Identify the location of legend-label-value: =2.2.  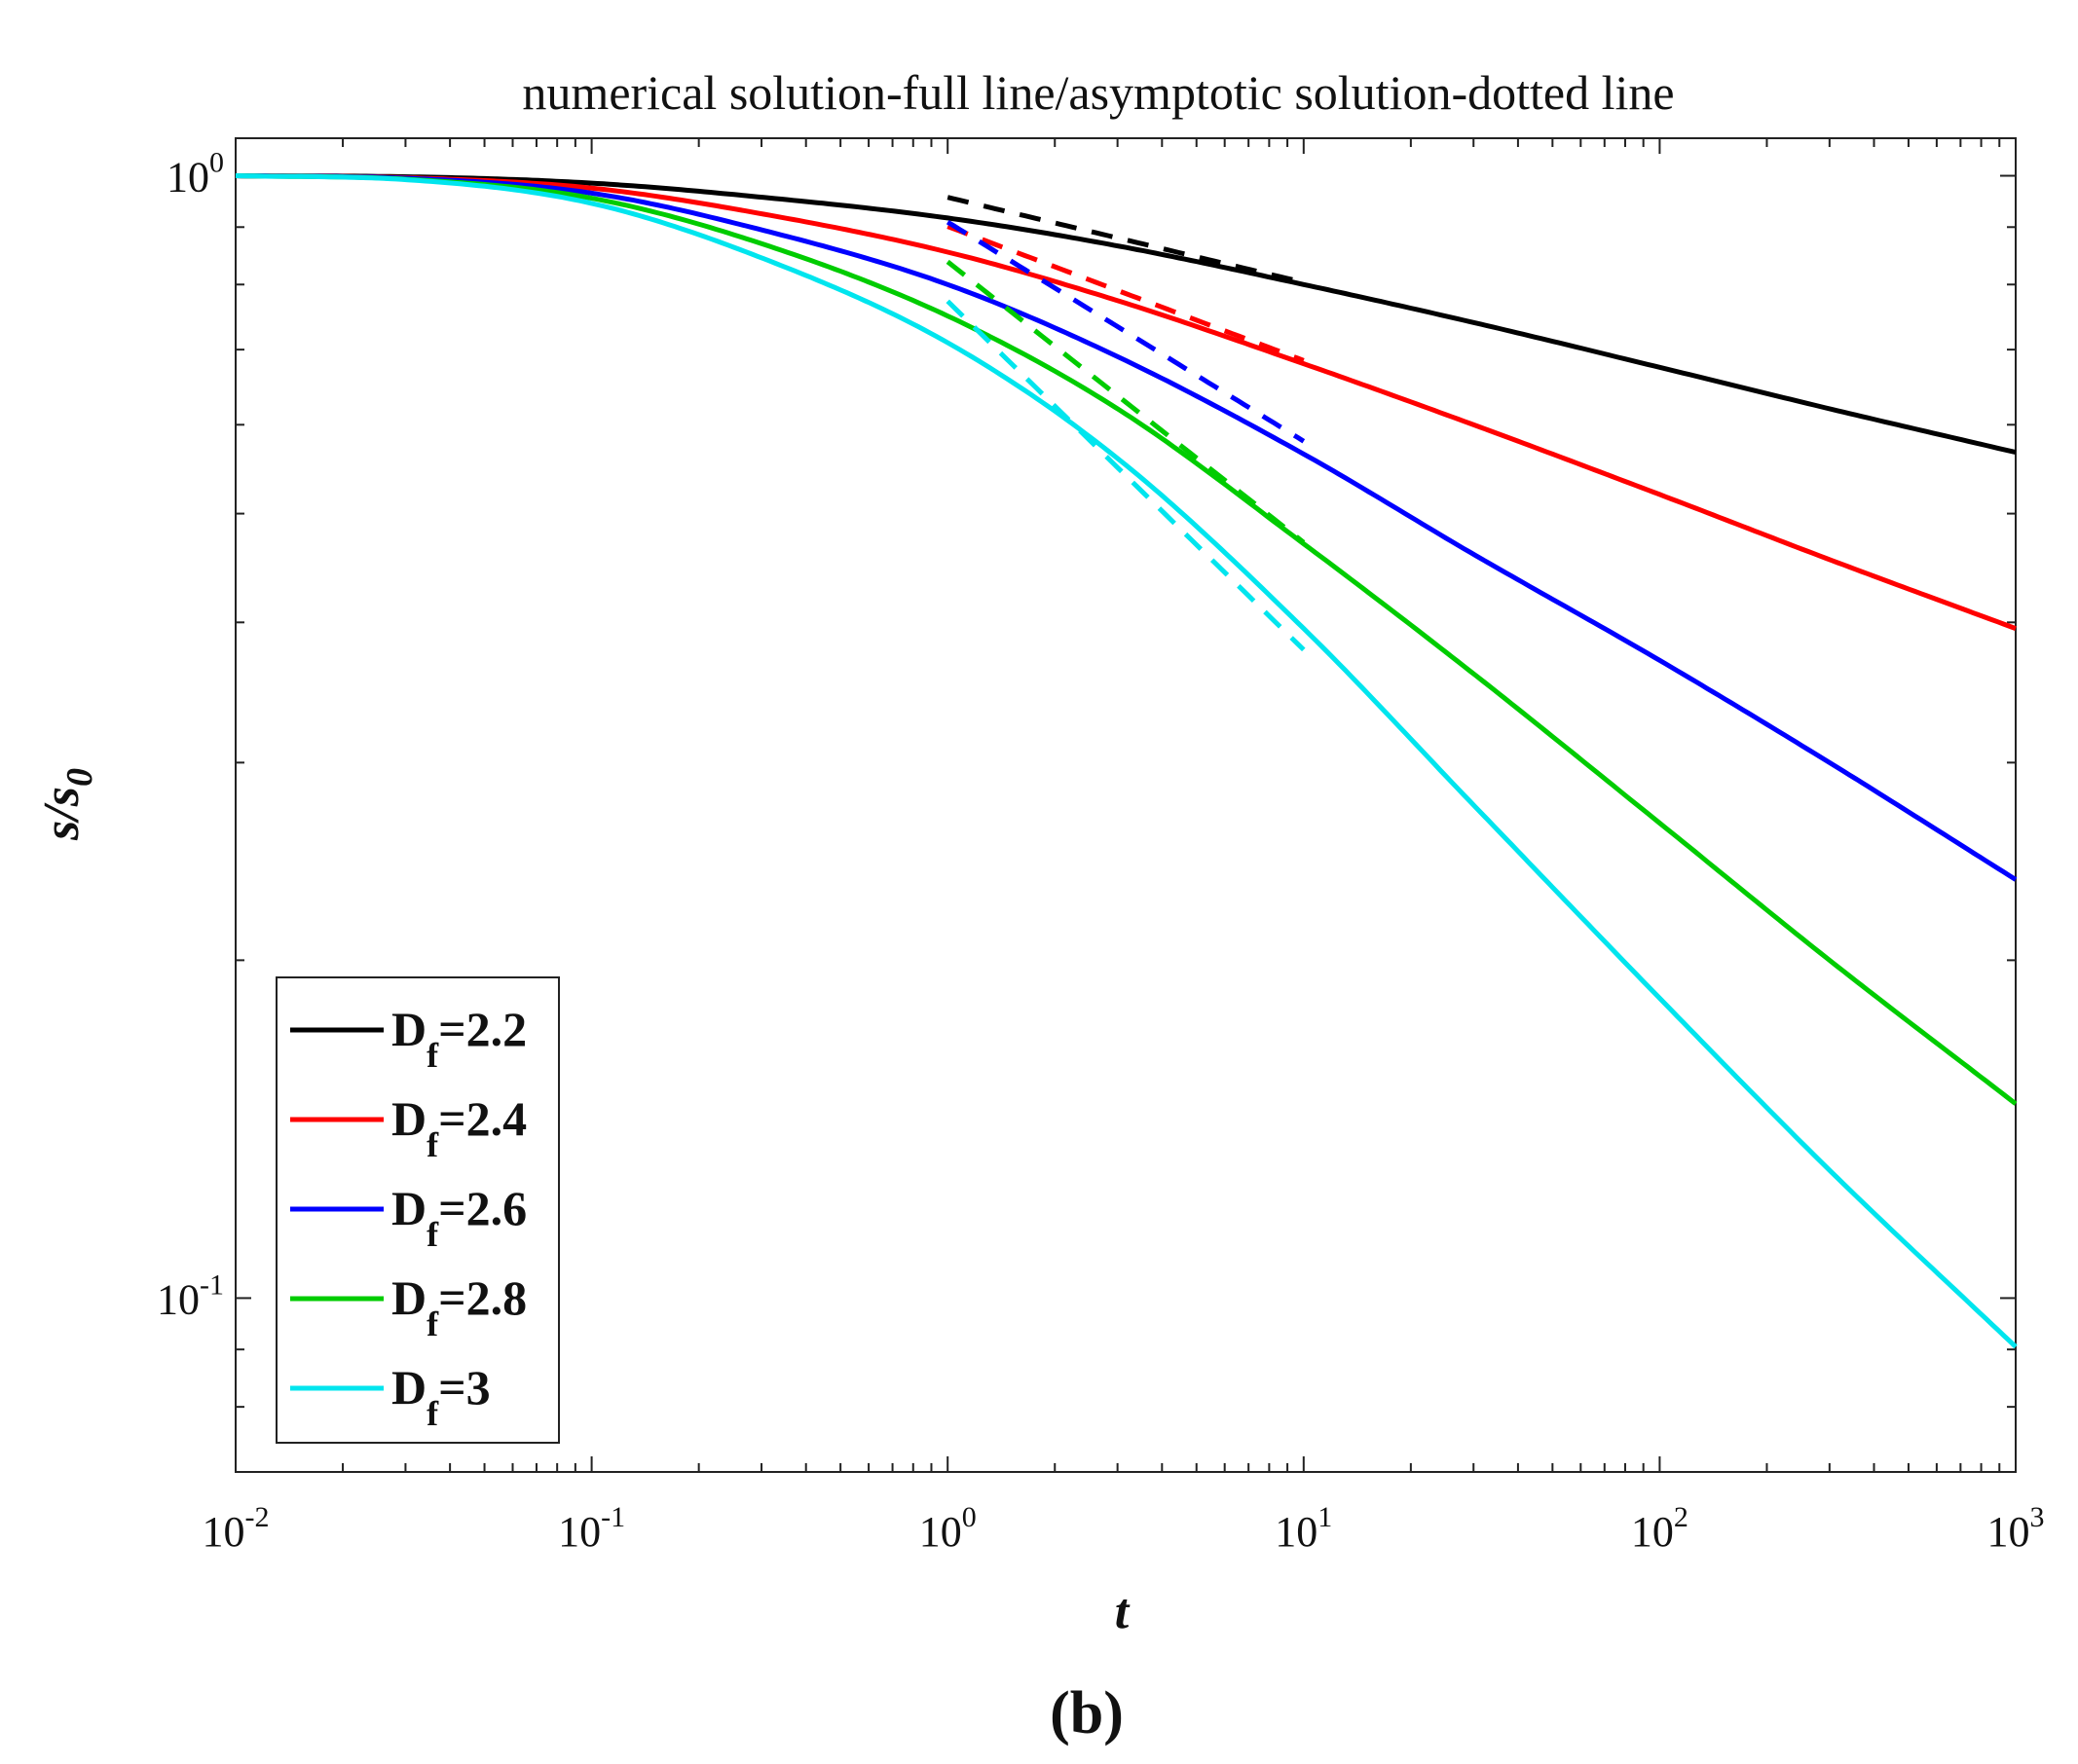
(482, 1029).